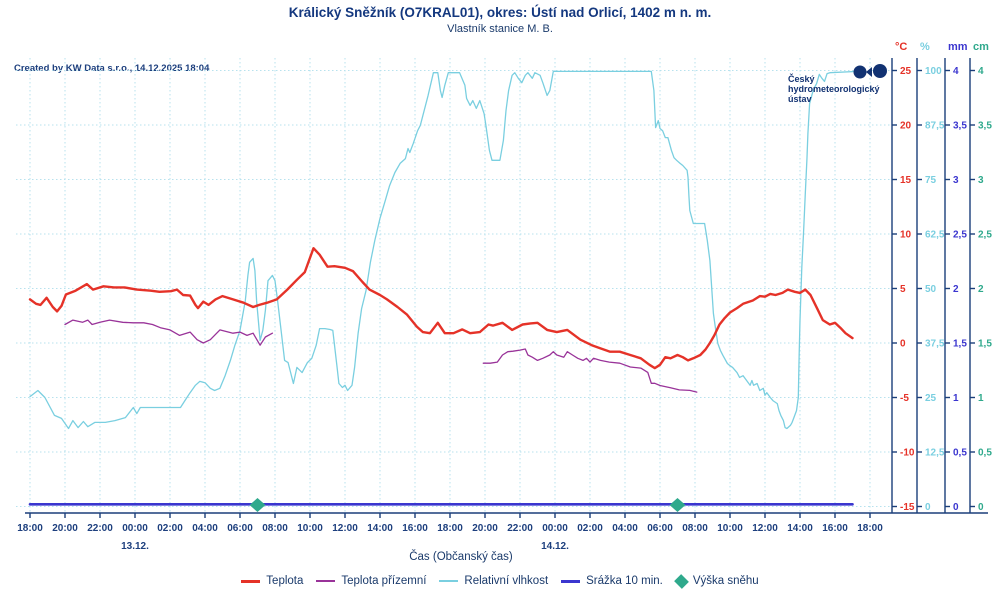 The height and width of the screenshot is (600, 1000). Describe the element at coordinates (956, 277) in the screenshot. I see `y-axis-mm: mm 4 3,5 3 2,5 2 1,5 1 0,5 0` at that location.